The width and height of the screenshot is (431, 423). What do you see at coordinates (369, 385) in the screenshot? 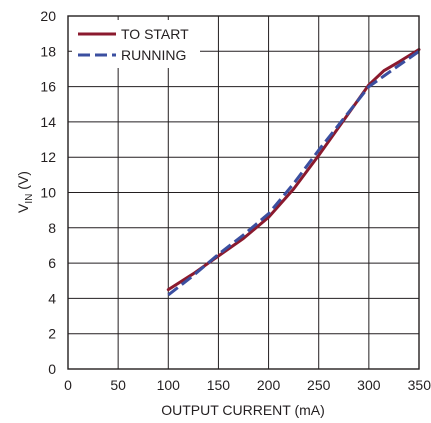
I see `x-tick-label-300: 300` at bounding box center [369, 385].